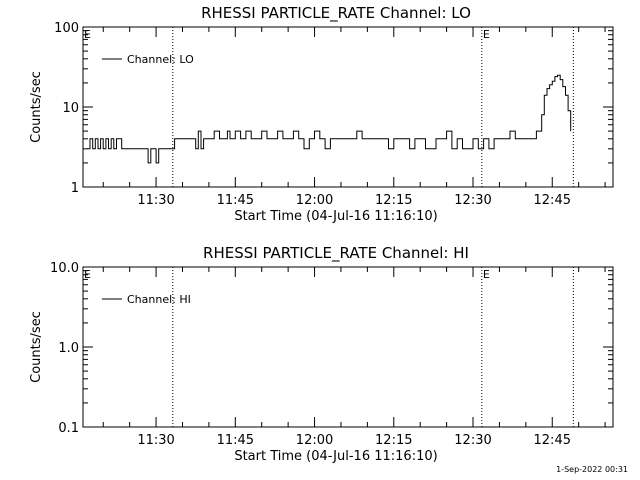  I want to click on y-tick-label: 10, so click(70, 108).